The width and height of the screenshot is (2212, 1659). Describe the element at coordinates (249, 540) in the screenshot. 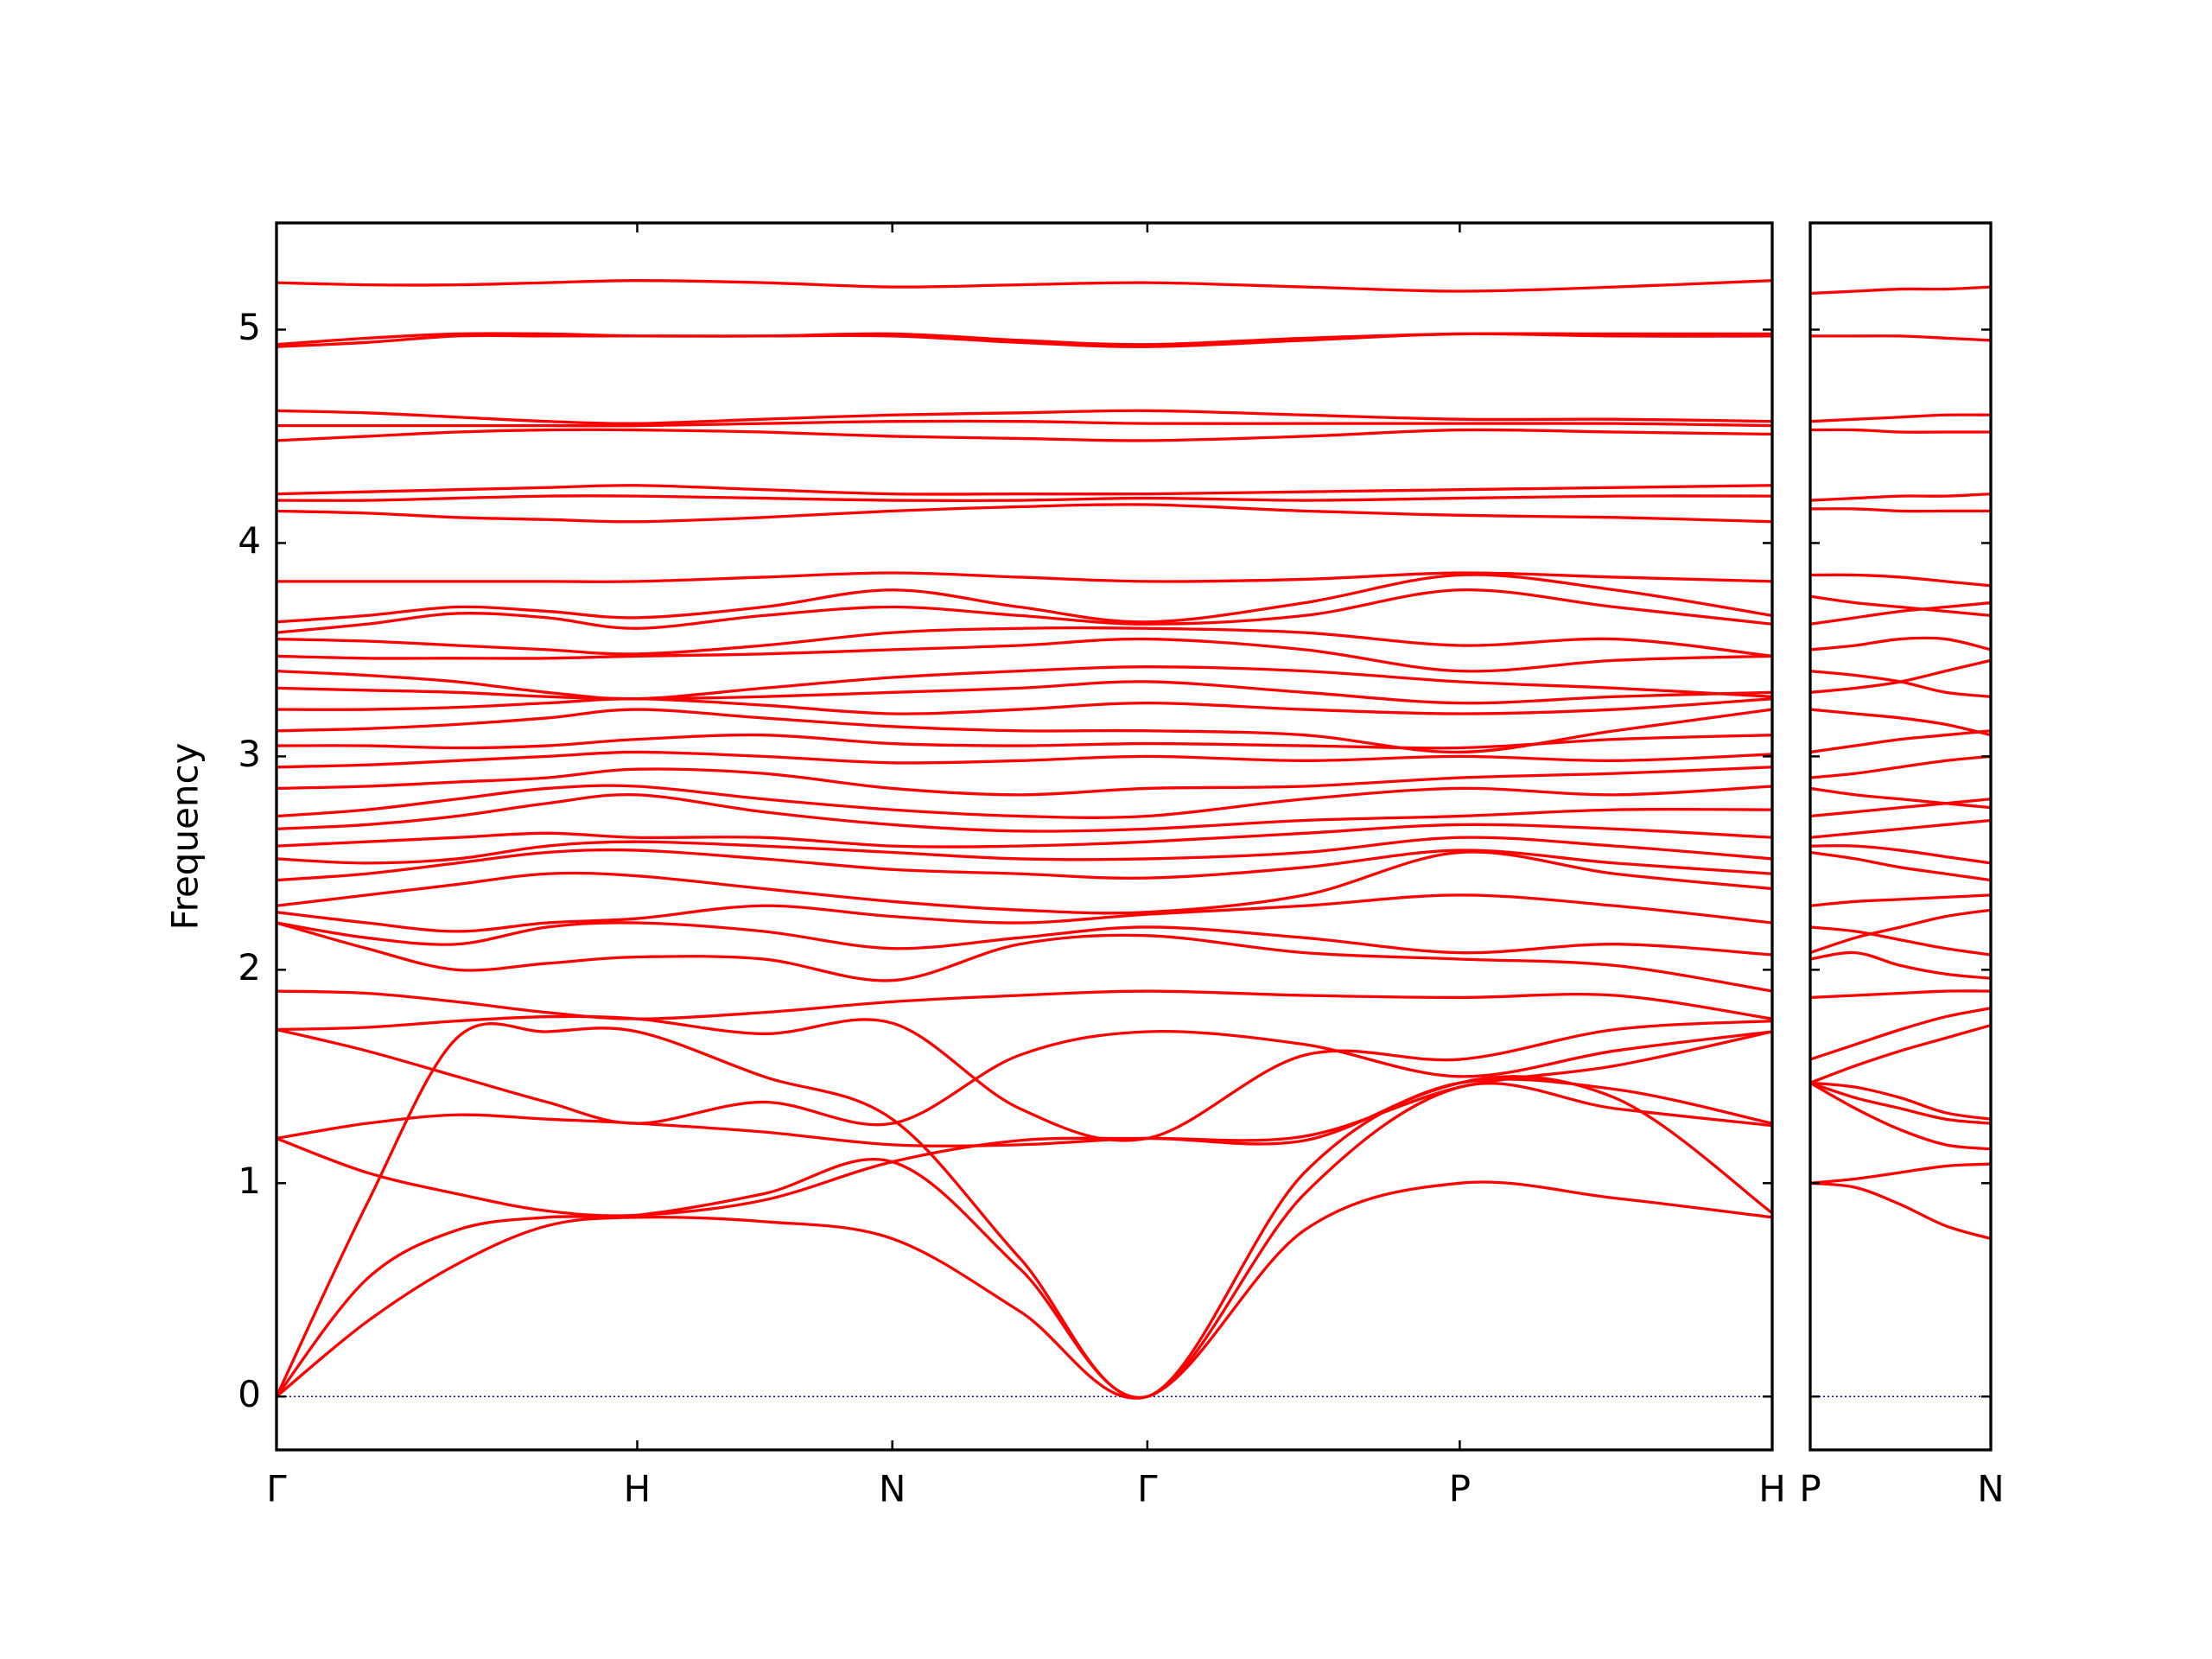

I see `y-tick-label: 4` at that location.